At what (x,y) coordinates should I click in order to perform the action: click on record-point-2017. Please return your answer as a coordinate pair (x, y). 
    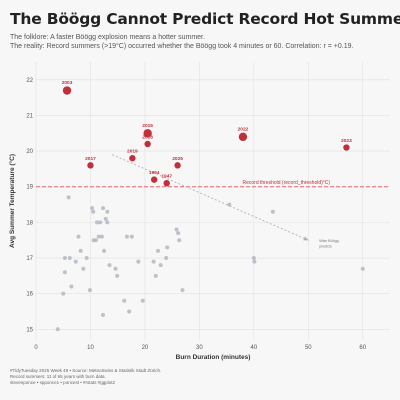
    Looking at the image, I should click on (90, 165).